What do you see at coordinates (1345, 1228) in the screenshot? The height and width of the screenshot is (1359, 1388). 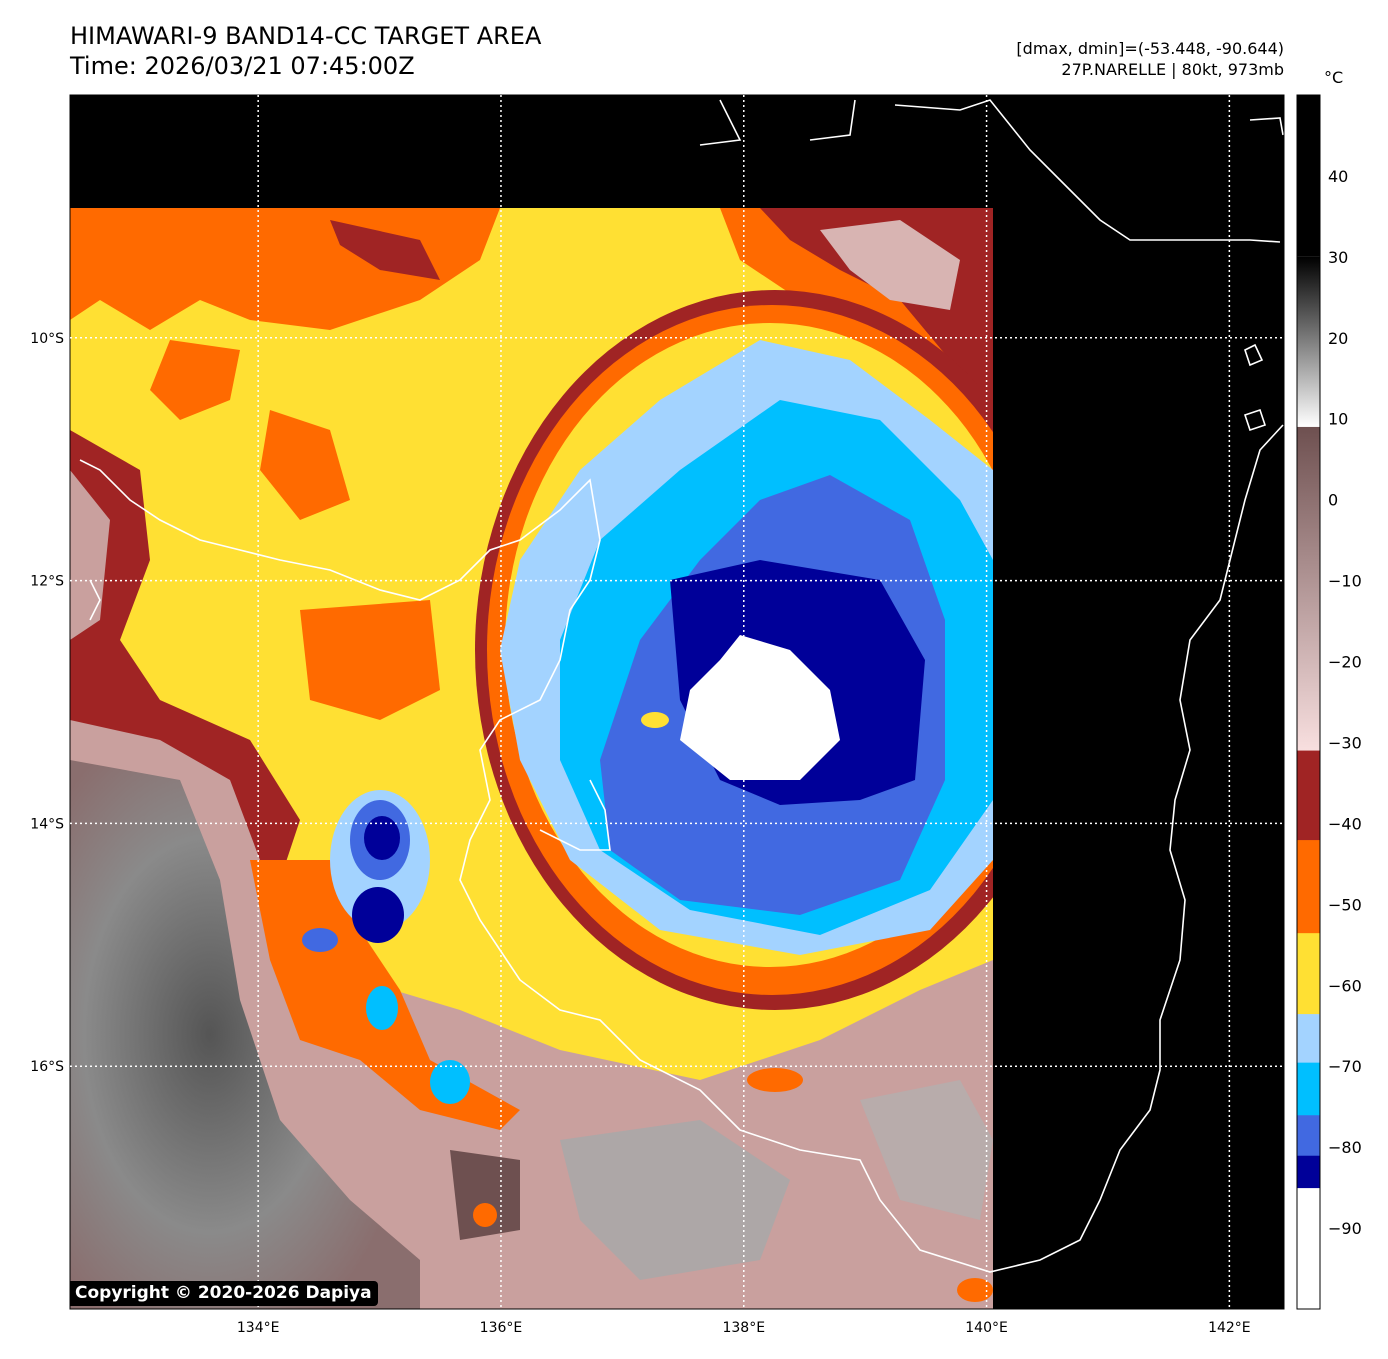 I see `colorbar-tick-label: −90` at bounding box center [1345, 1228].